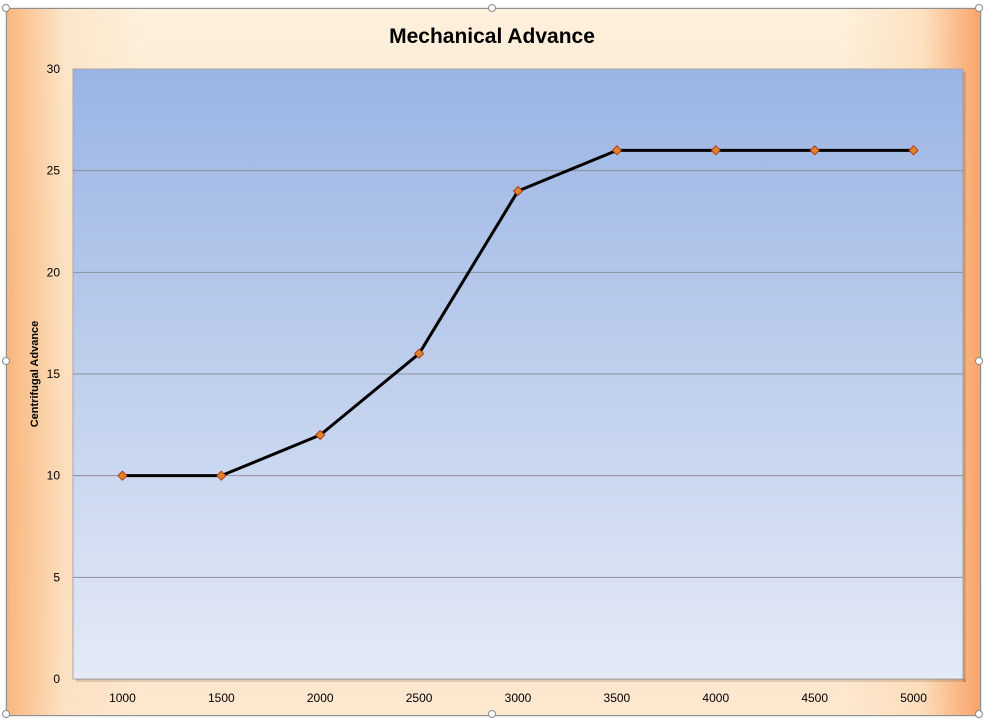  I want to click on x-axis-tick-labels: 1000 1500 2000 2500 3000 3500 4000 4500 5000, so click(518, 698).